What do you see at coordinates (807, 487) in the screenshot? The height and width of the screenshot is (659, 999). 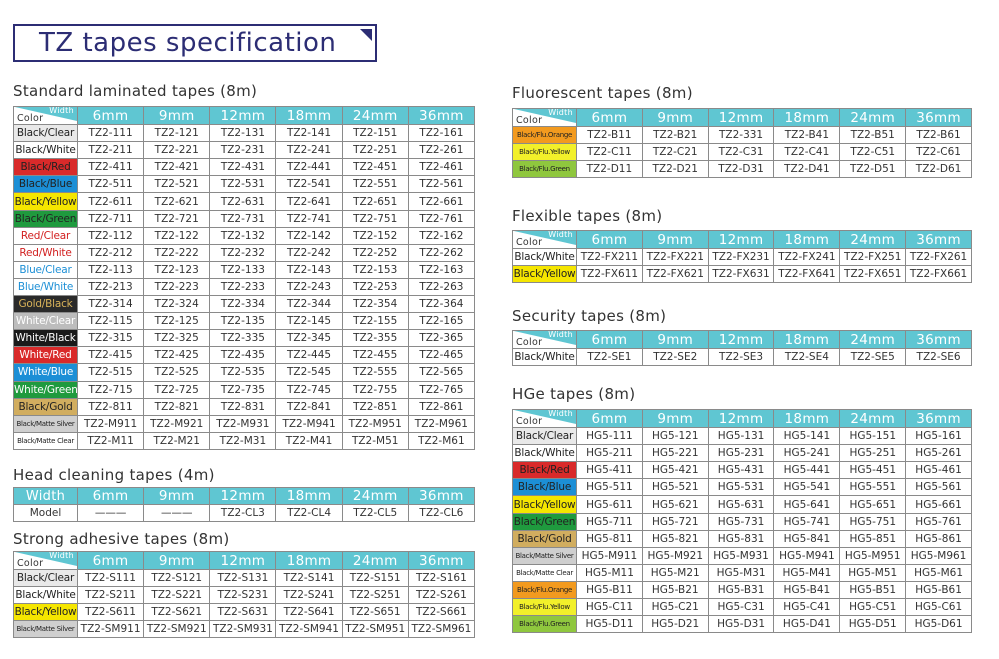 I see `model-code-cell: HG5-541` at bounding box center [807, 487].